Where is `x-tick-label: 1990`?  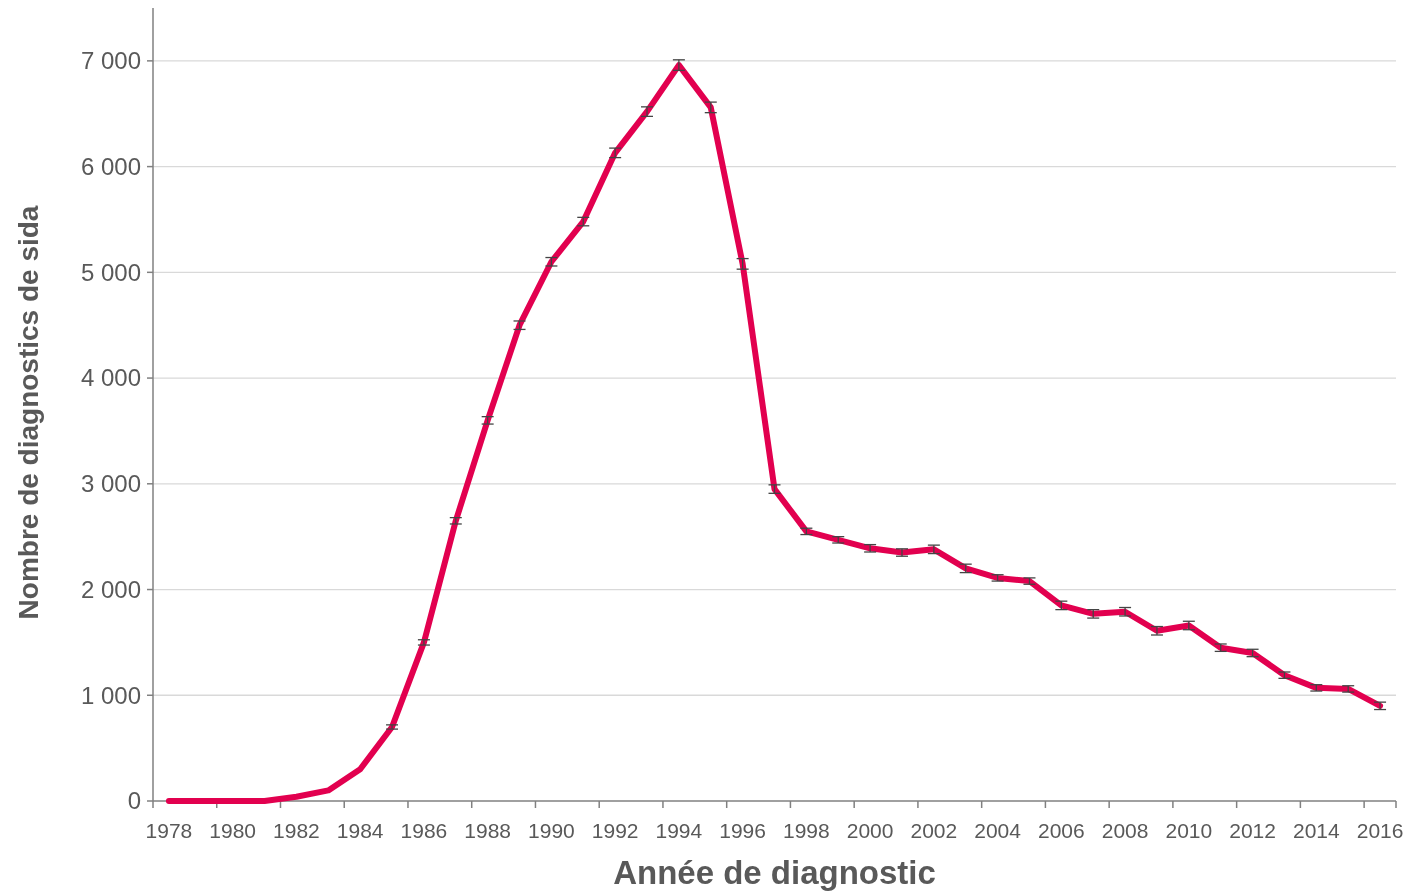
x-tick-label: 1990 is located at coordinates (551, 830).